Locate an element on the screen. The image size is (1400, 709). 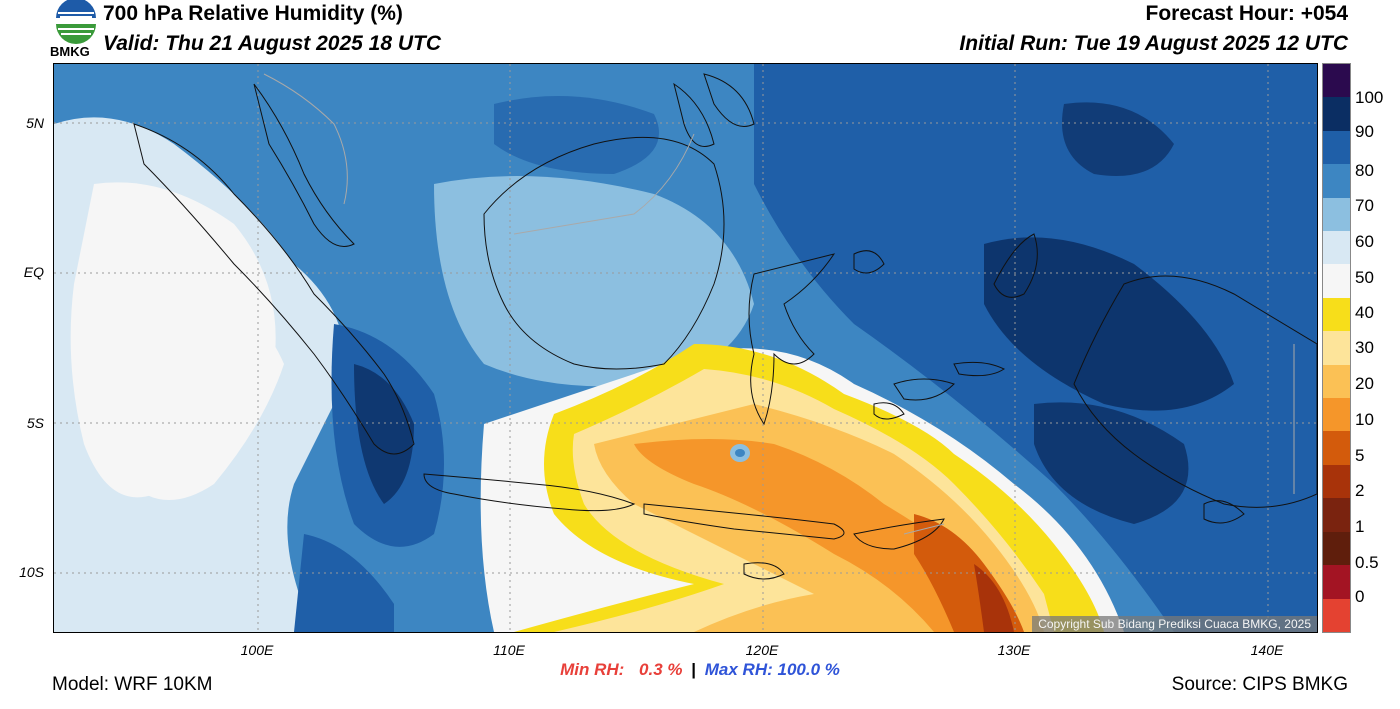
legend-label-70: 70 is located at coordinates (1364, 205).